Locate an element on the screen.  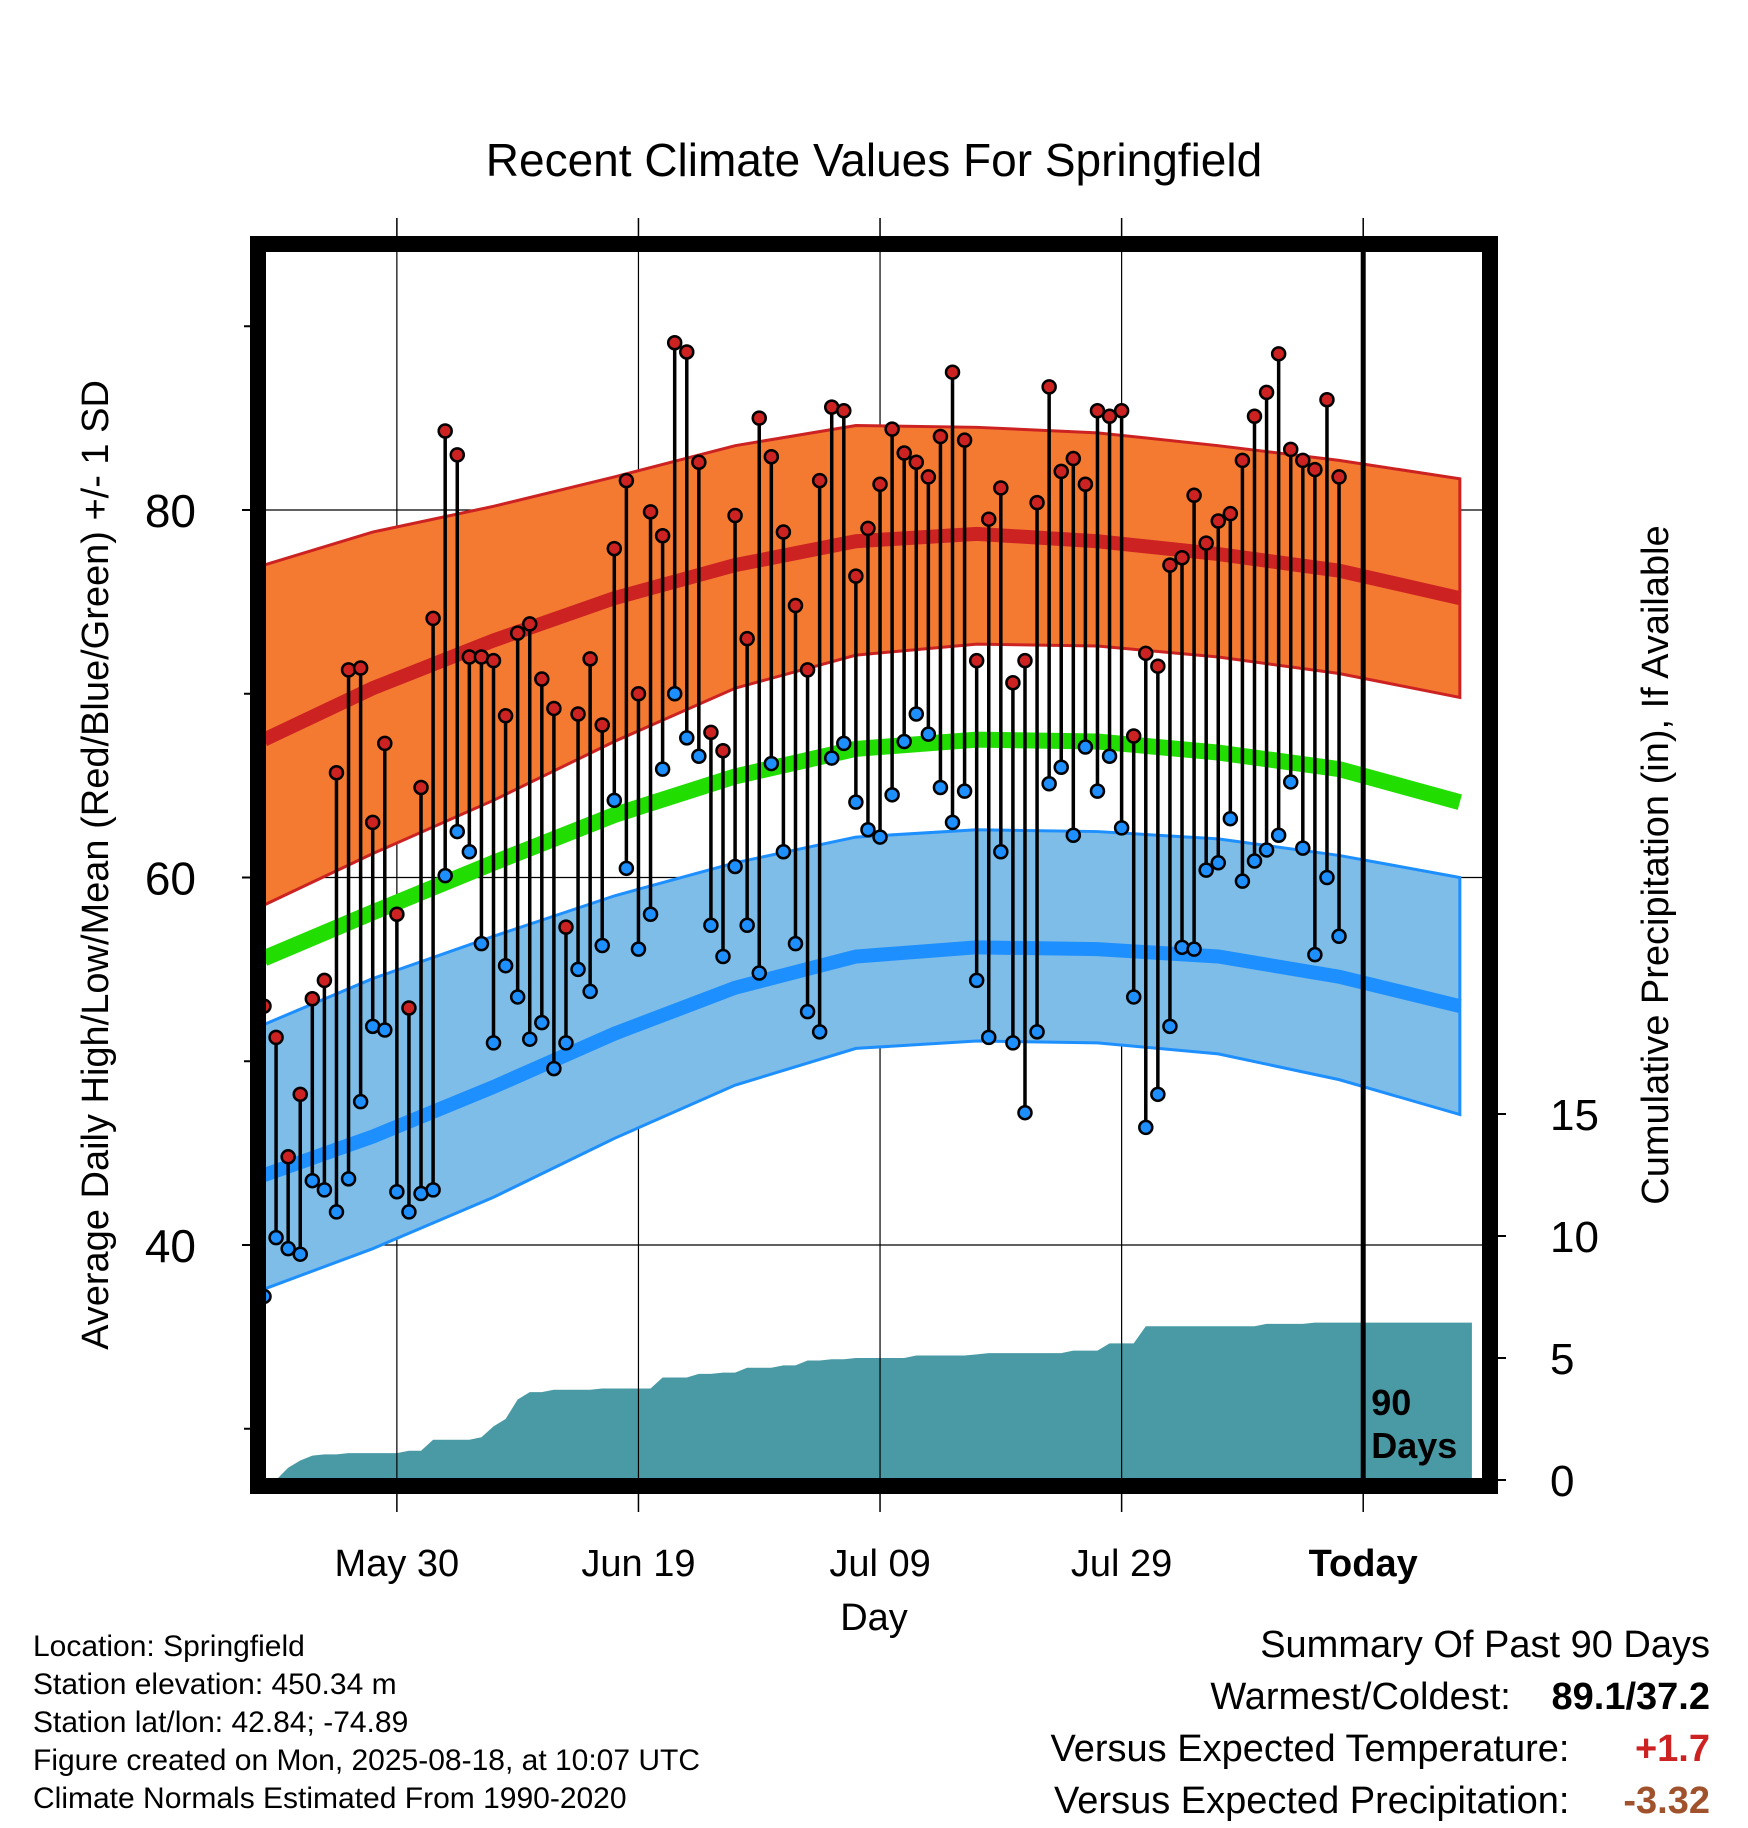
y-tick-label: 80 is located at coordinates (170, 511).